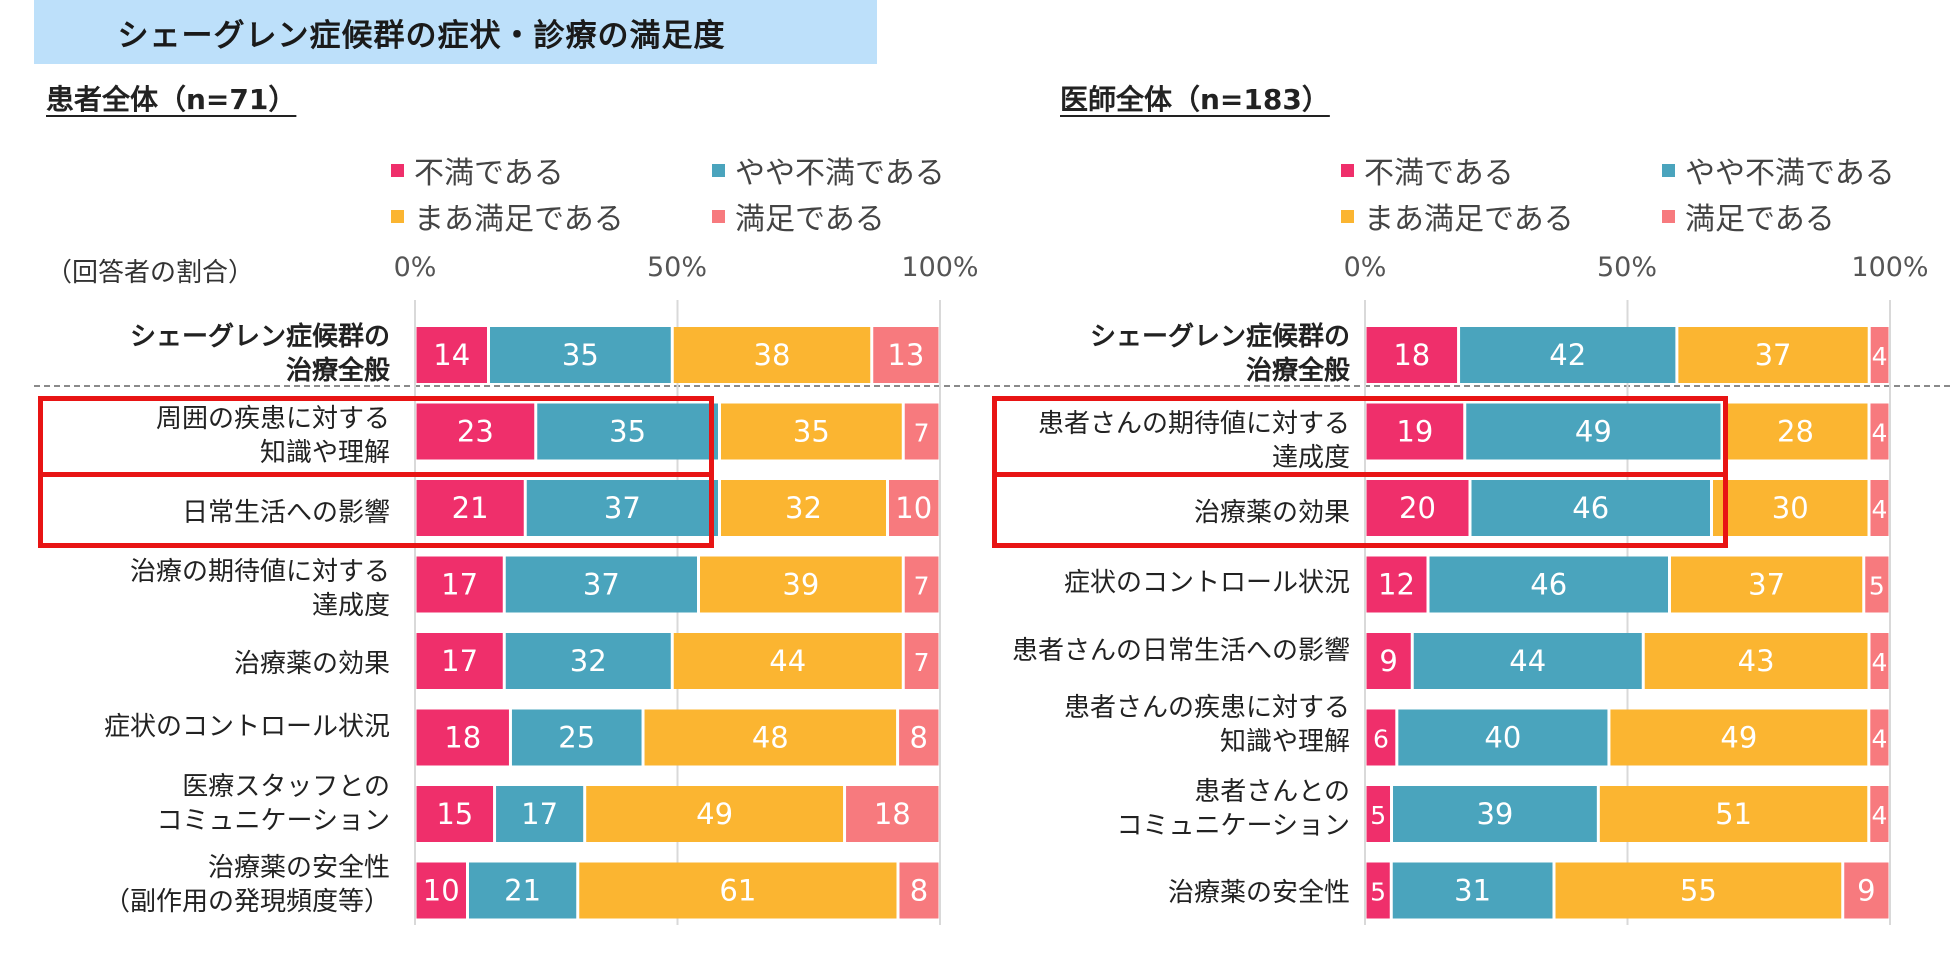 This screenshot has width=1950, height=978. Describe the element at coordinates (1233, 809) in the screenshot. I see `category-label: 患者さんとの コミュニケーション` at that location.